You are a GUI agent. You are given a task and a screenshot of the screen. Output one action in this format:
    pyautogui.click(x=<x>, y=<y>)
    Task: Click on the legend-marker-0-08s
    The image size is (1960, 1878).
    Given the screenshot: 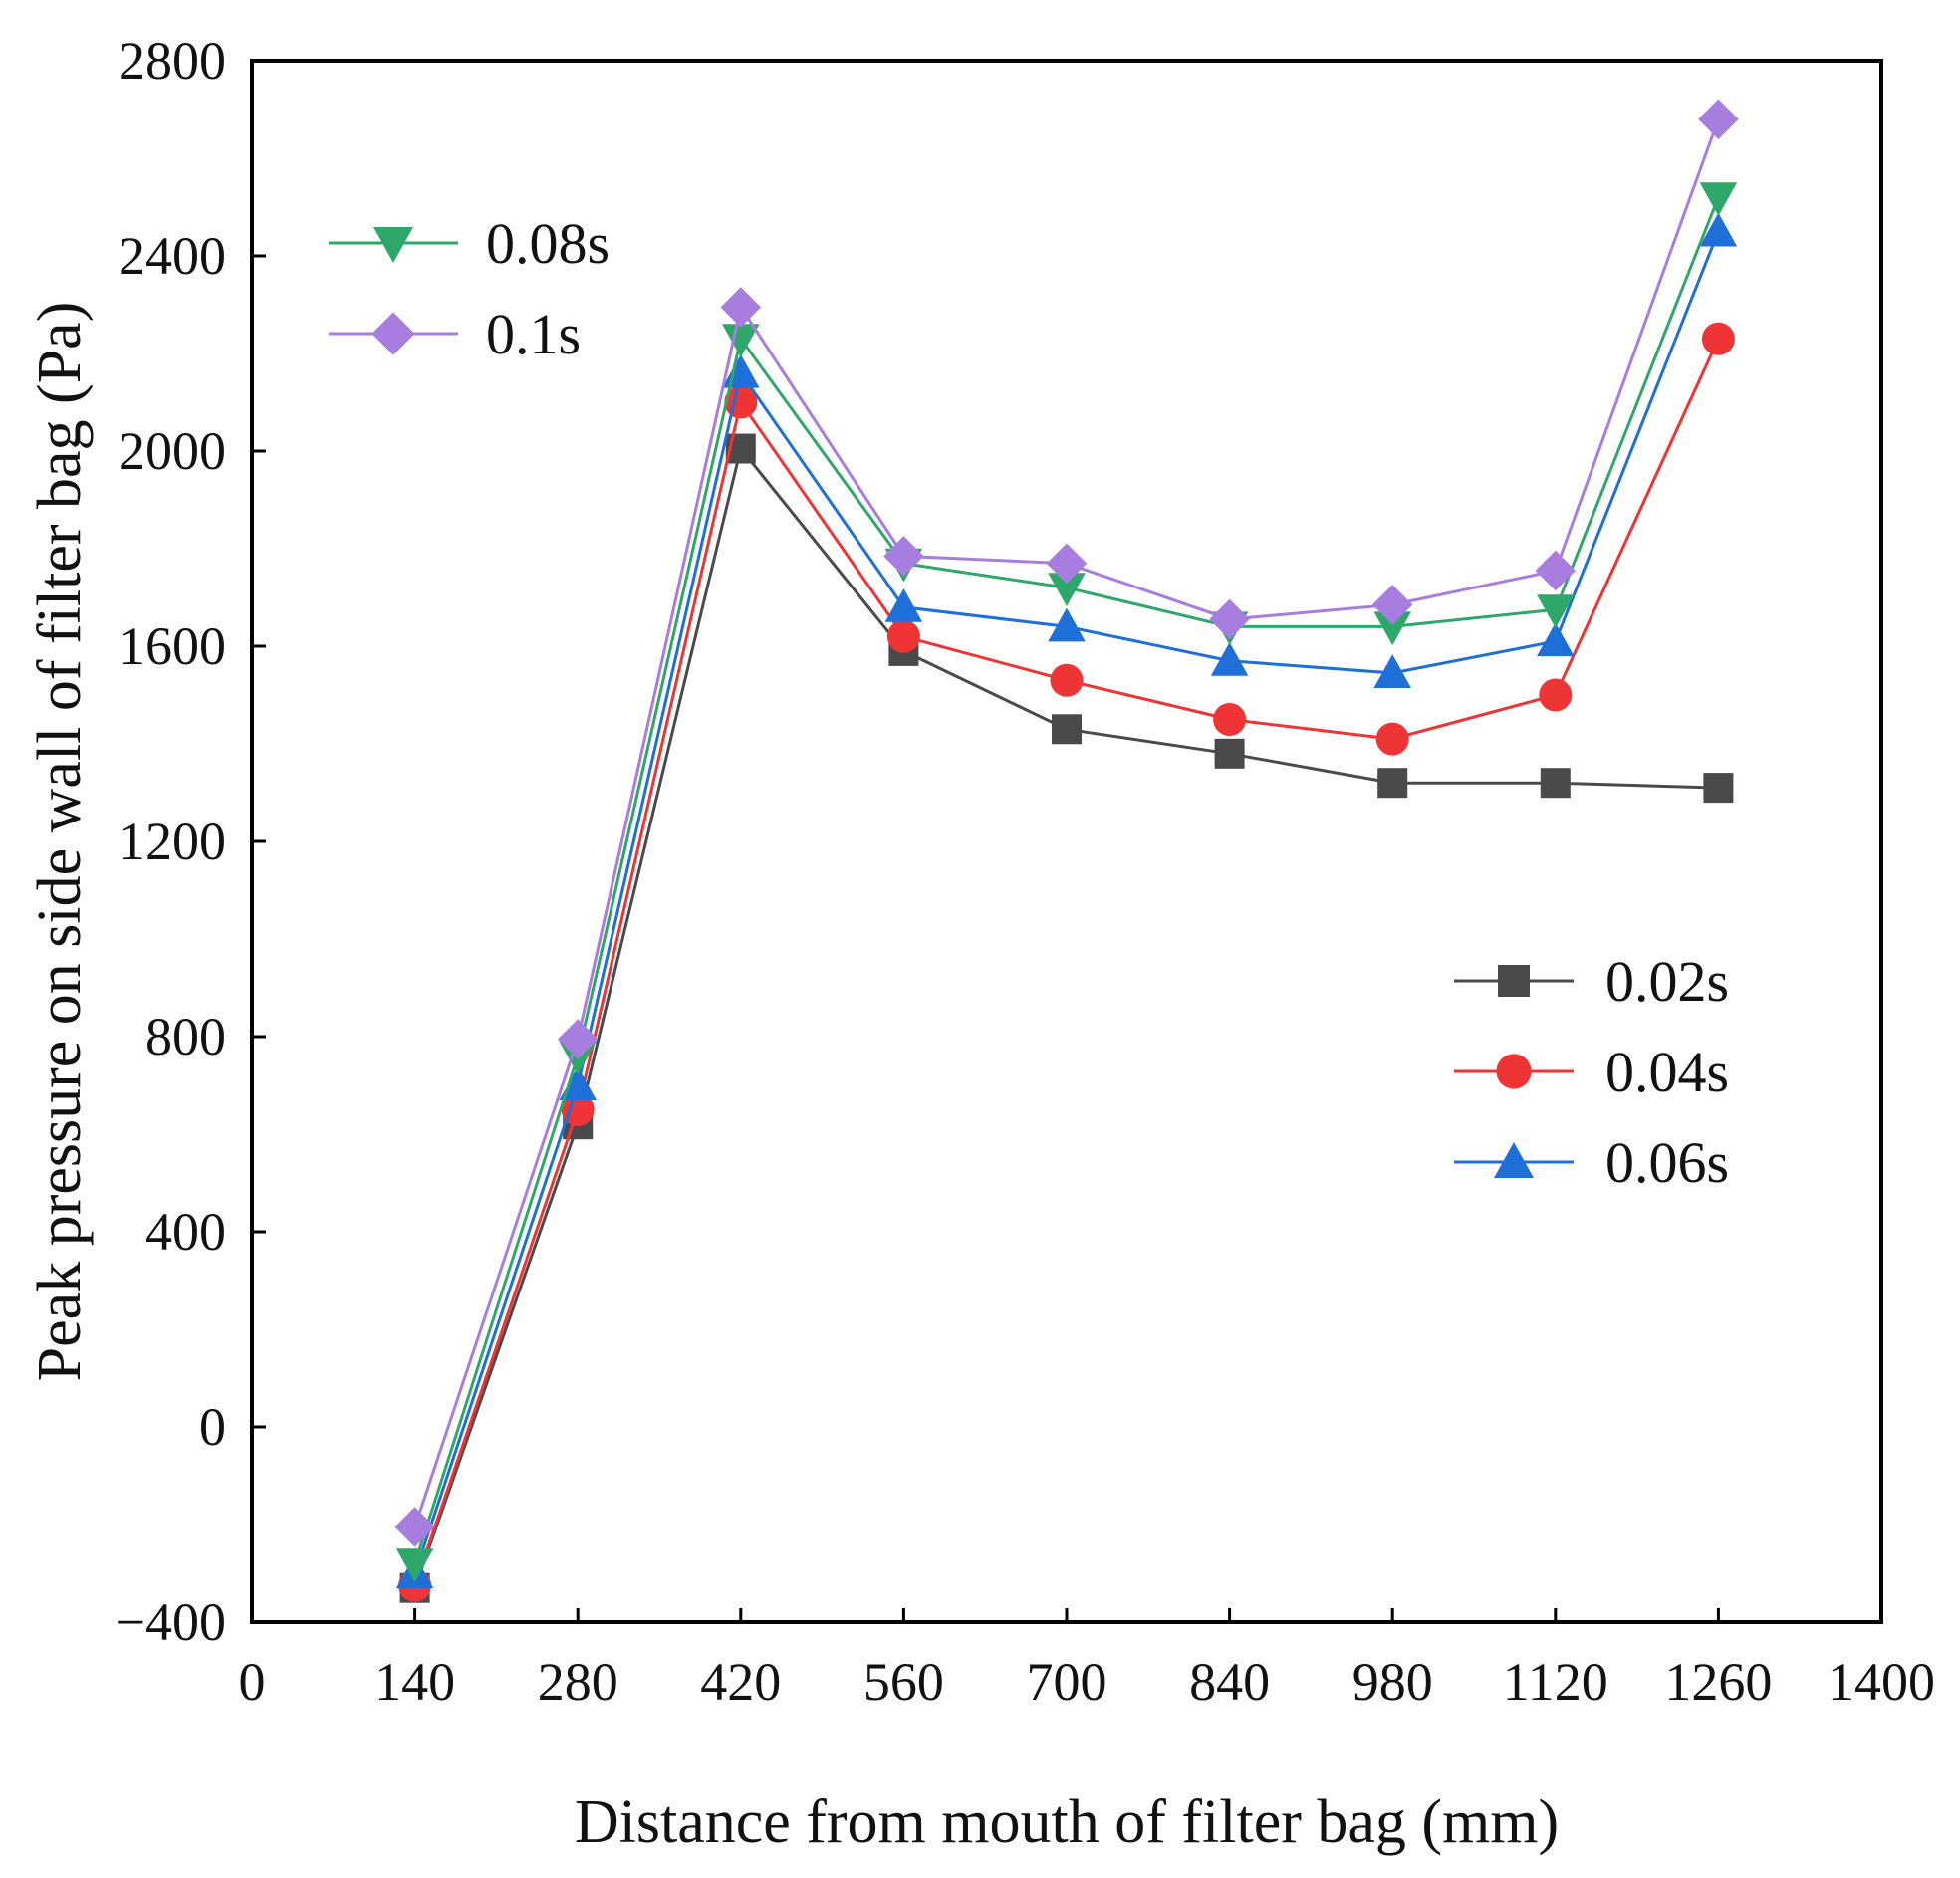 What is the action you would take?
    pyautogui.click(x=393, y=245)
    